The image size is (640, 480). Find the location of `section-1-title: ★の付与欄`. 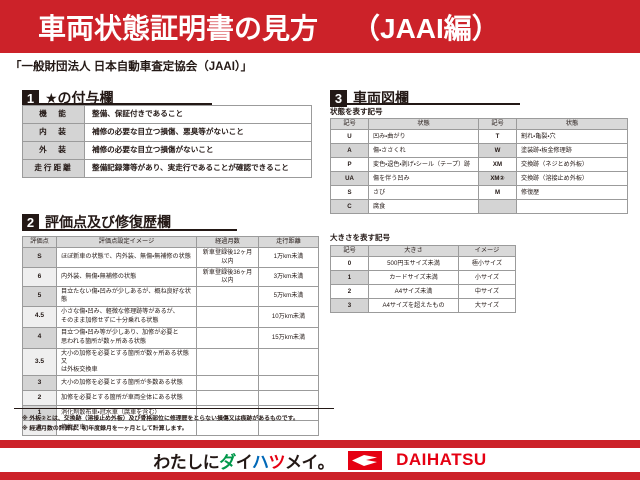

section-1-title: ★の付与欄 is located at coordinates (79, 98).